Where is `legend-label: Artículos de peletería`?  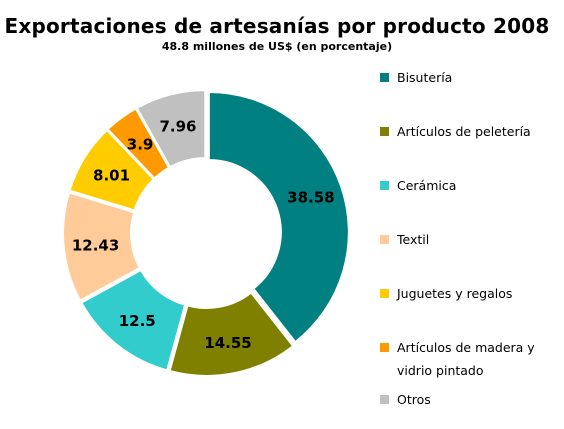 legend-label: Artículos de peletería is located at coordinates (464, 131).